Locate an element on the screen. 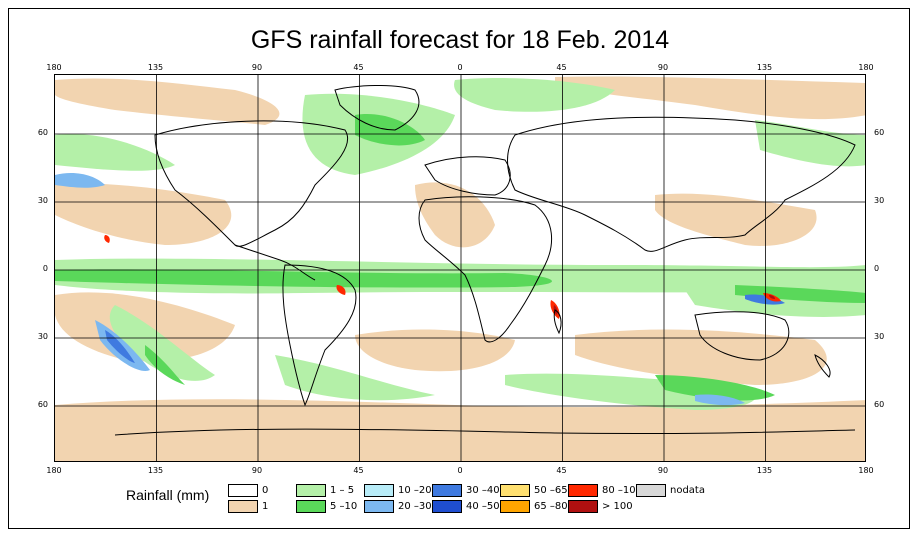 The image size is (920, 539). legend-label: 1 – 5 is located at coordinates (342, 490).